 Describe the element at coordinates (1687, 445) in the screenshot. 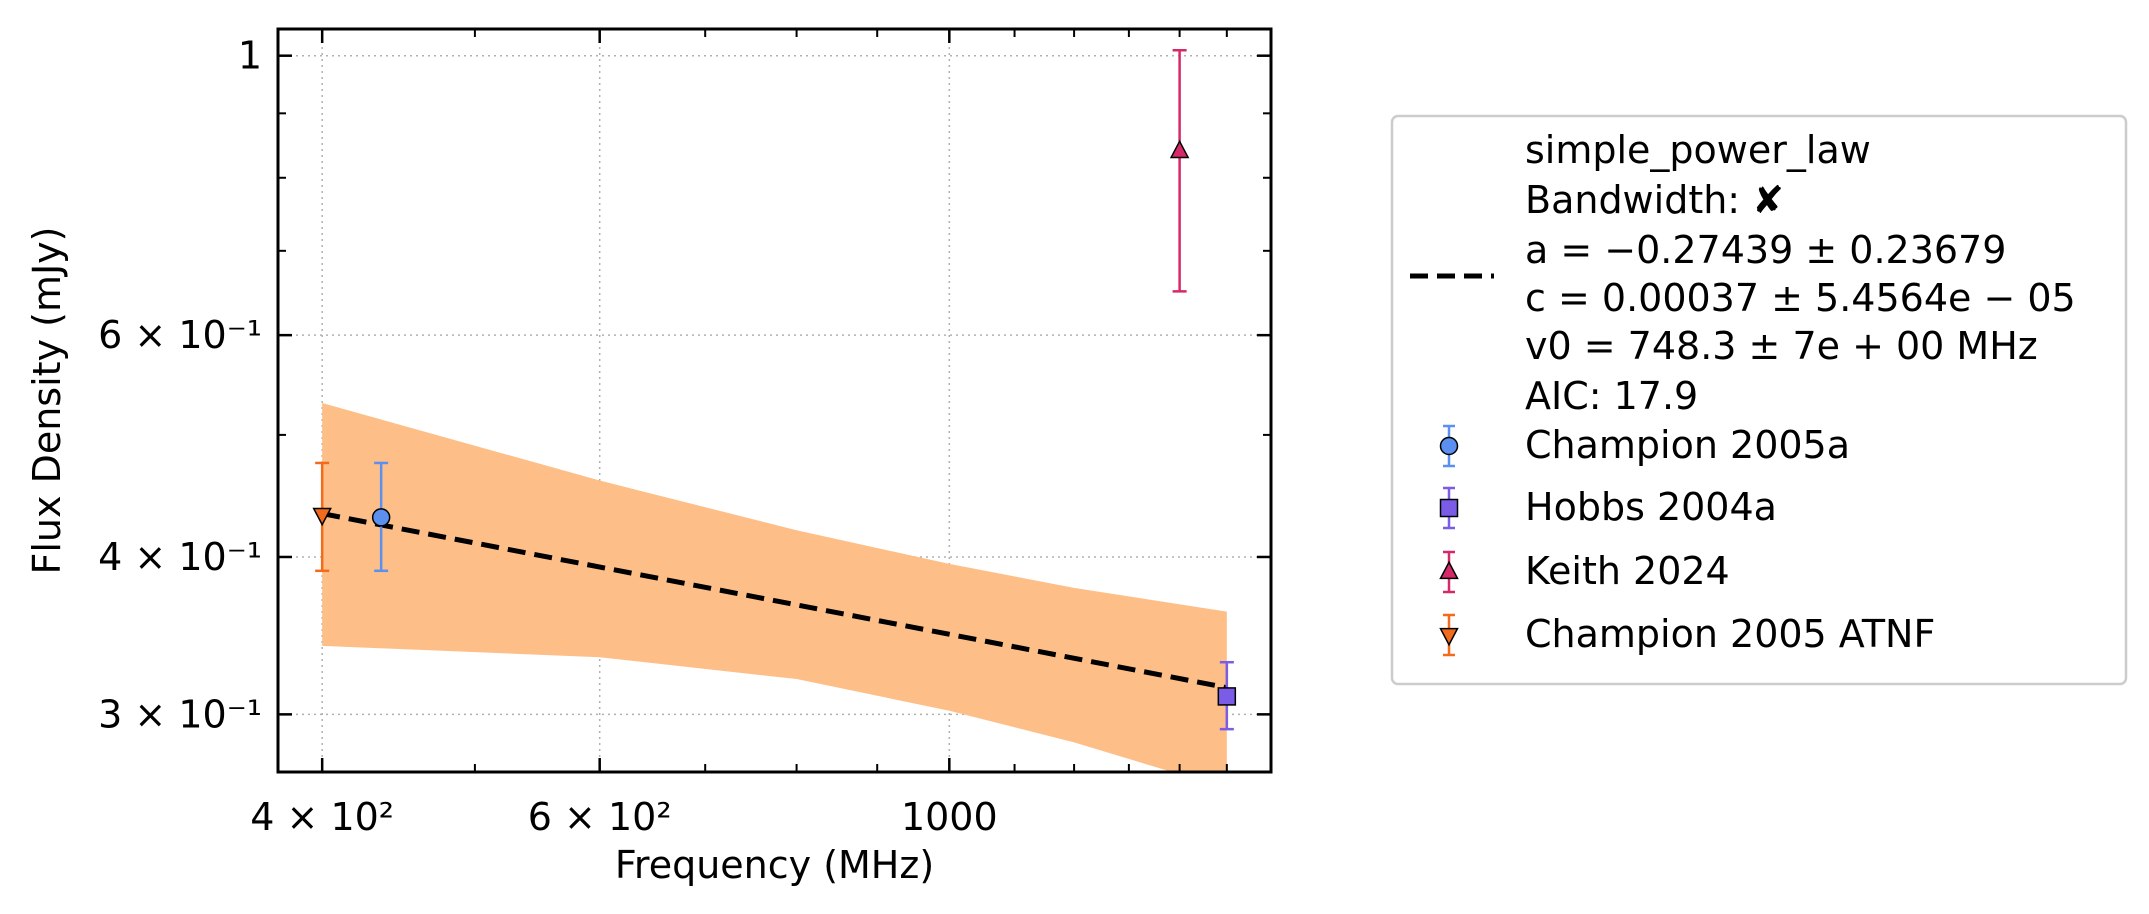

I see `legend-series-label: Champion 2005a` at that location.